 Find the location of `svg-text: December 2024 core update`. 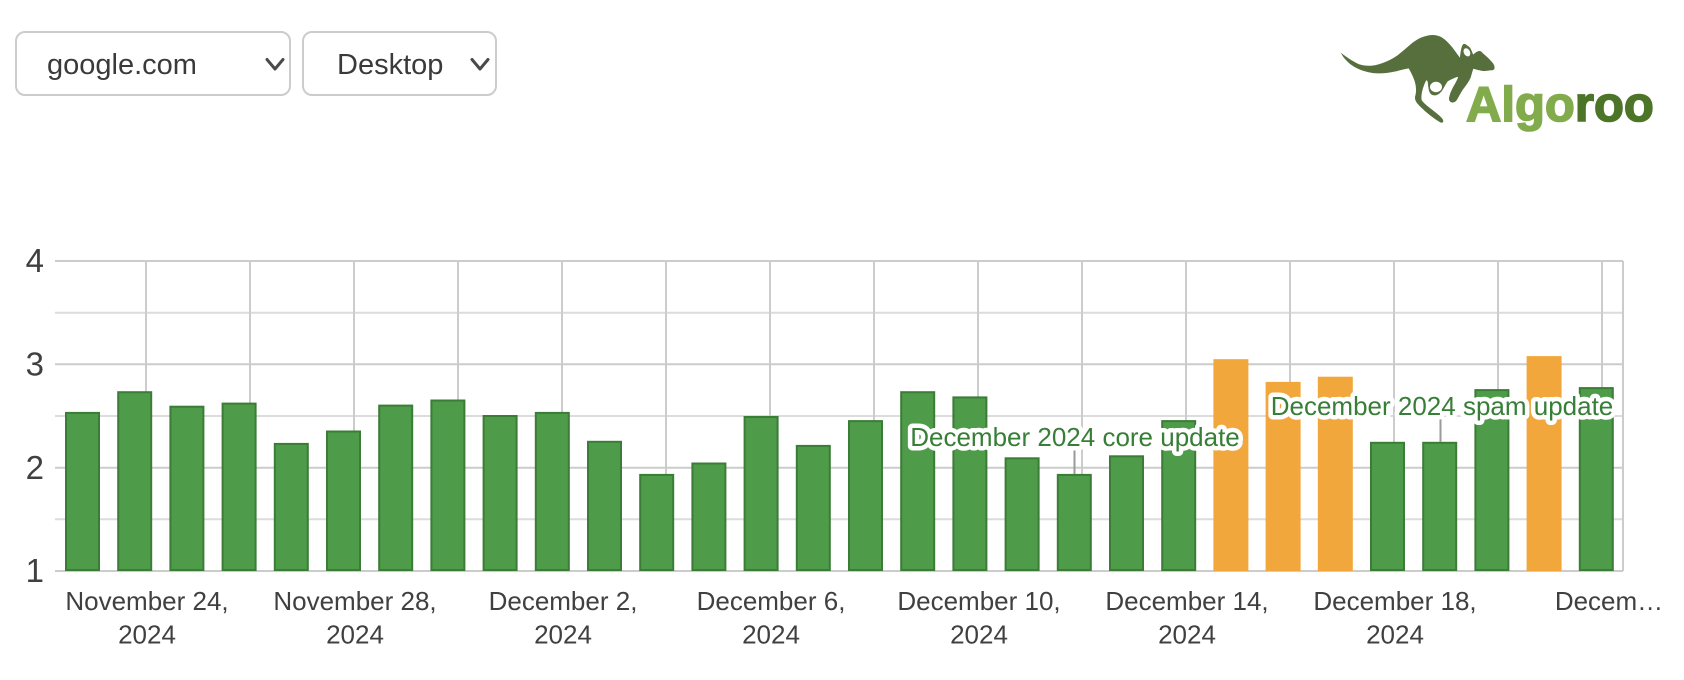

svg-text: December 2024 core update is located at coordinates (1075, 437).